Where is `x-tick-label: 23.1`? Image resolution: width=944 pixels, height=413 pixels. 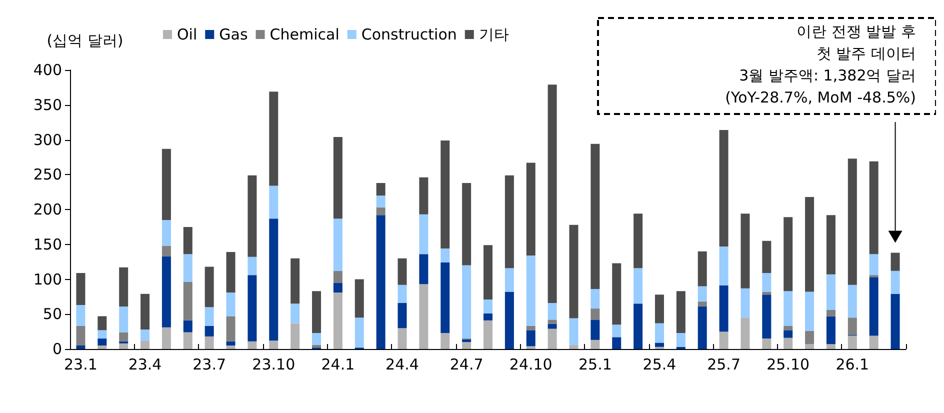
x-tick-label: 23.1 is located at coordinates (81, 365).